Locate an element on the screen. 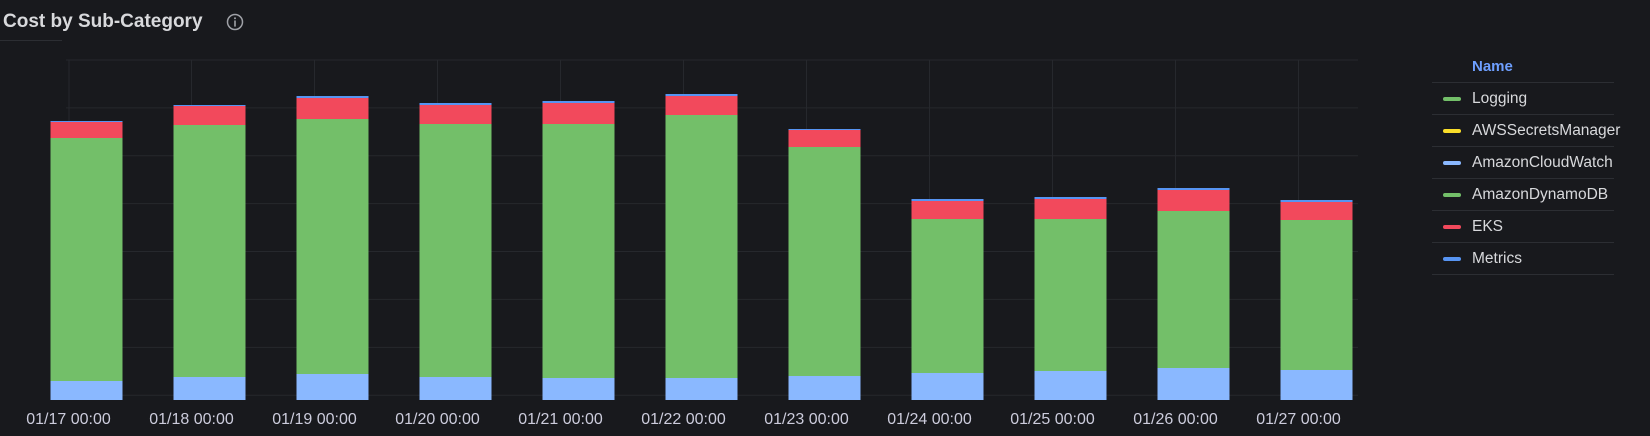 The image size is (1650, 436). title-divider is located at coordinates (31, 40).